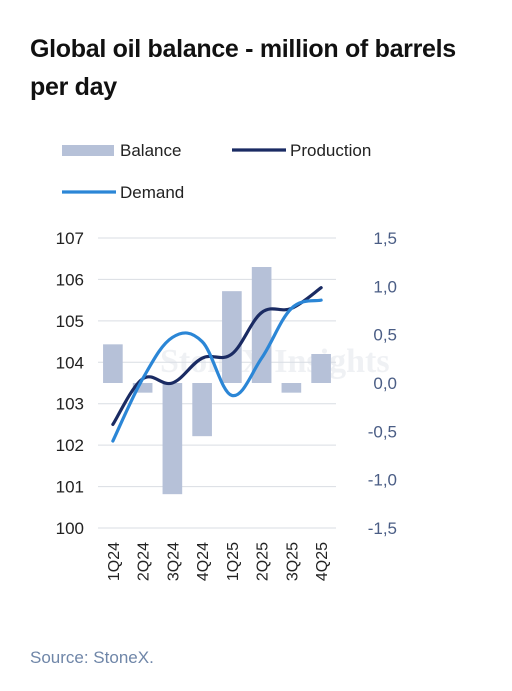  Describe the element at coordinates (233, 561) in the screenshot. I see `category-label: 1Q25` at that location.